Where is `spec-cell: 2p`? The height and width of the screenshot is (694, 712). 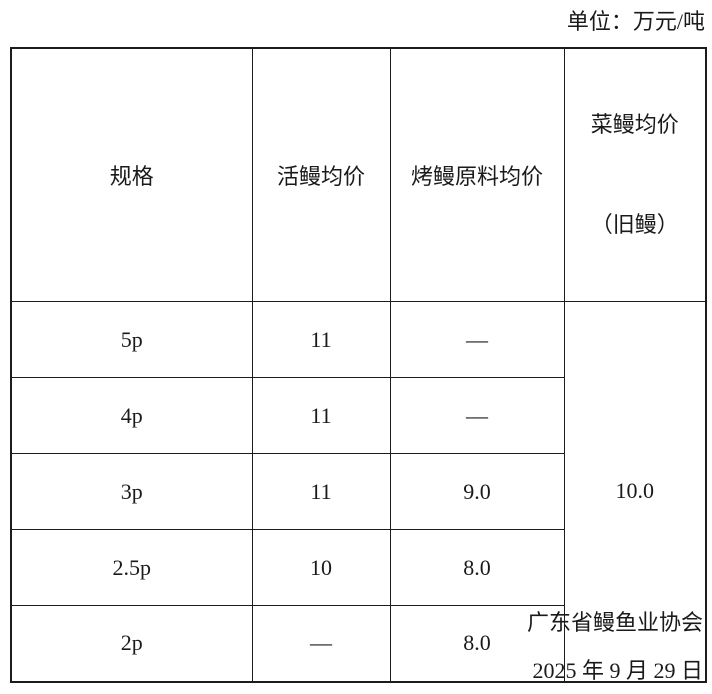
spec-cell: 2p is located at coordinates (131, 643).